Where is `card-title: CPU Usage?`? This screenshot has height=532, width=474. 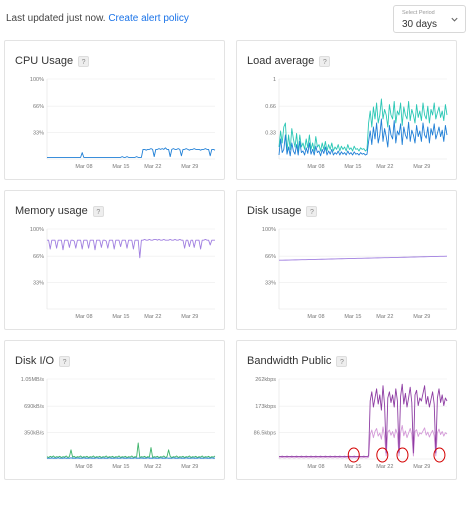 card-title: CPU Usage? is located at coordinates (52, 61).